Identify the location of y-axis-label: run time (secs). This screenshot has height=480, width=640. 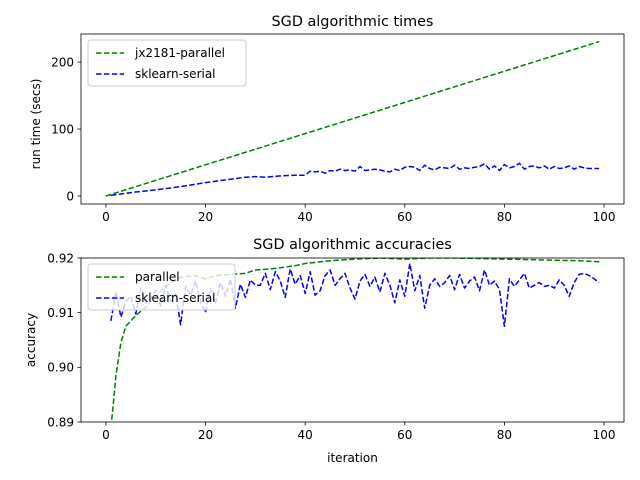
(36, 124).